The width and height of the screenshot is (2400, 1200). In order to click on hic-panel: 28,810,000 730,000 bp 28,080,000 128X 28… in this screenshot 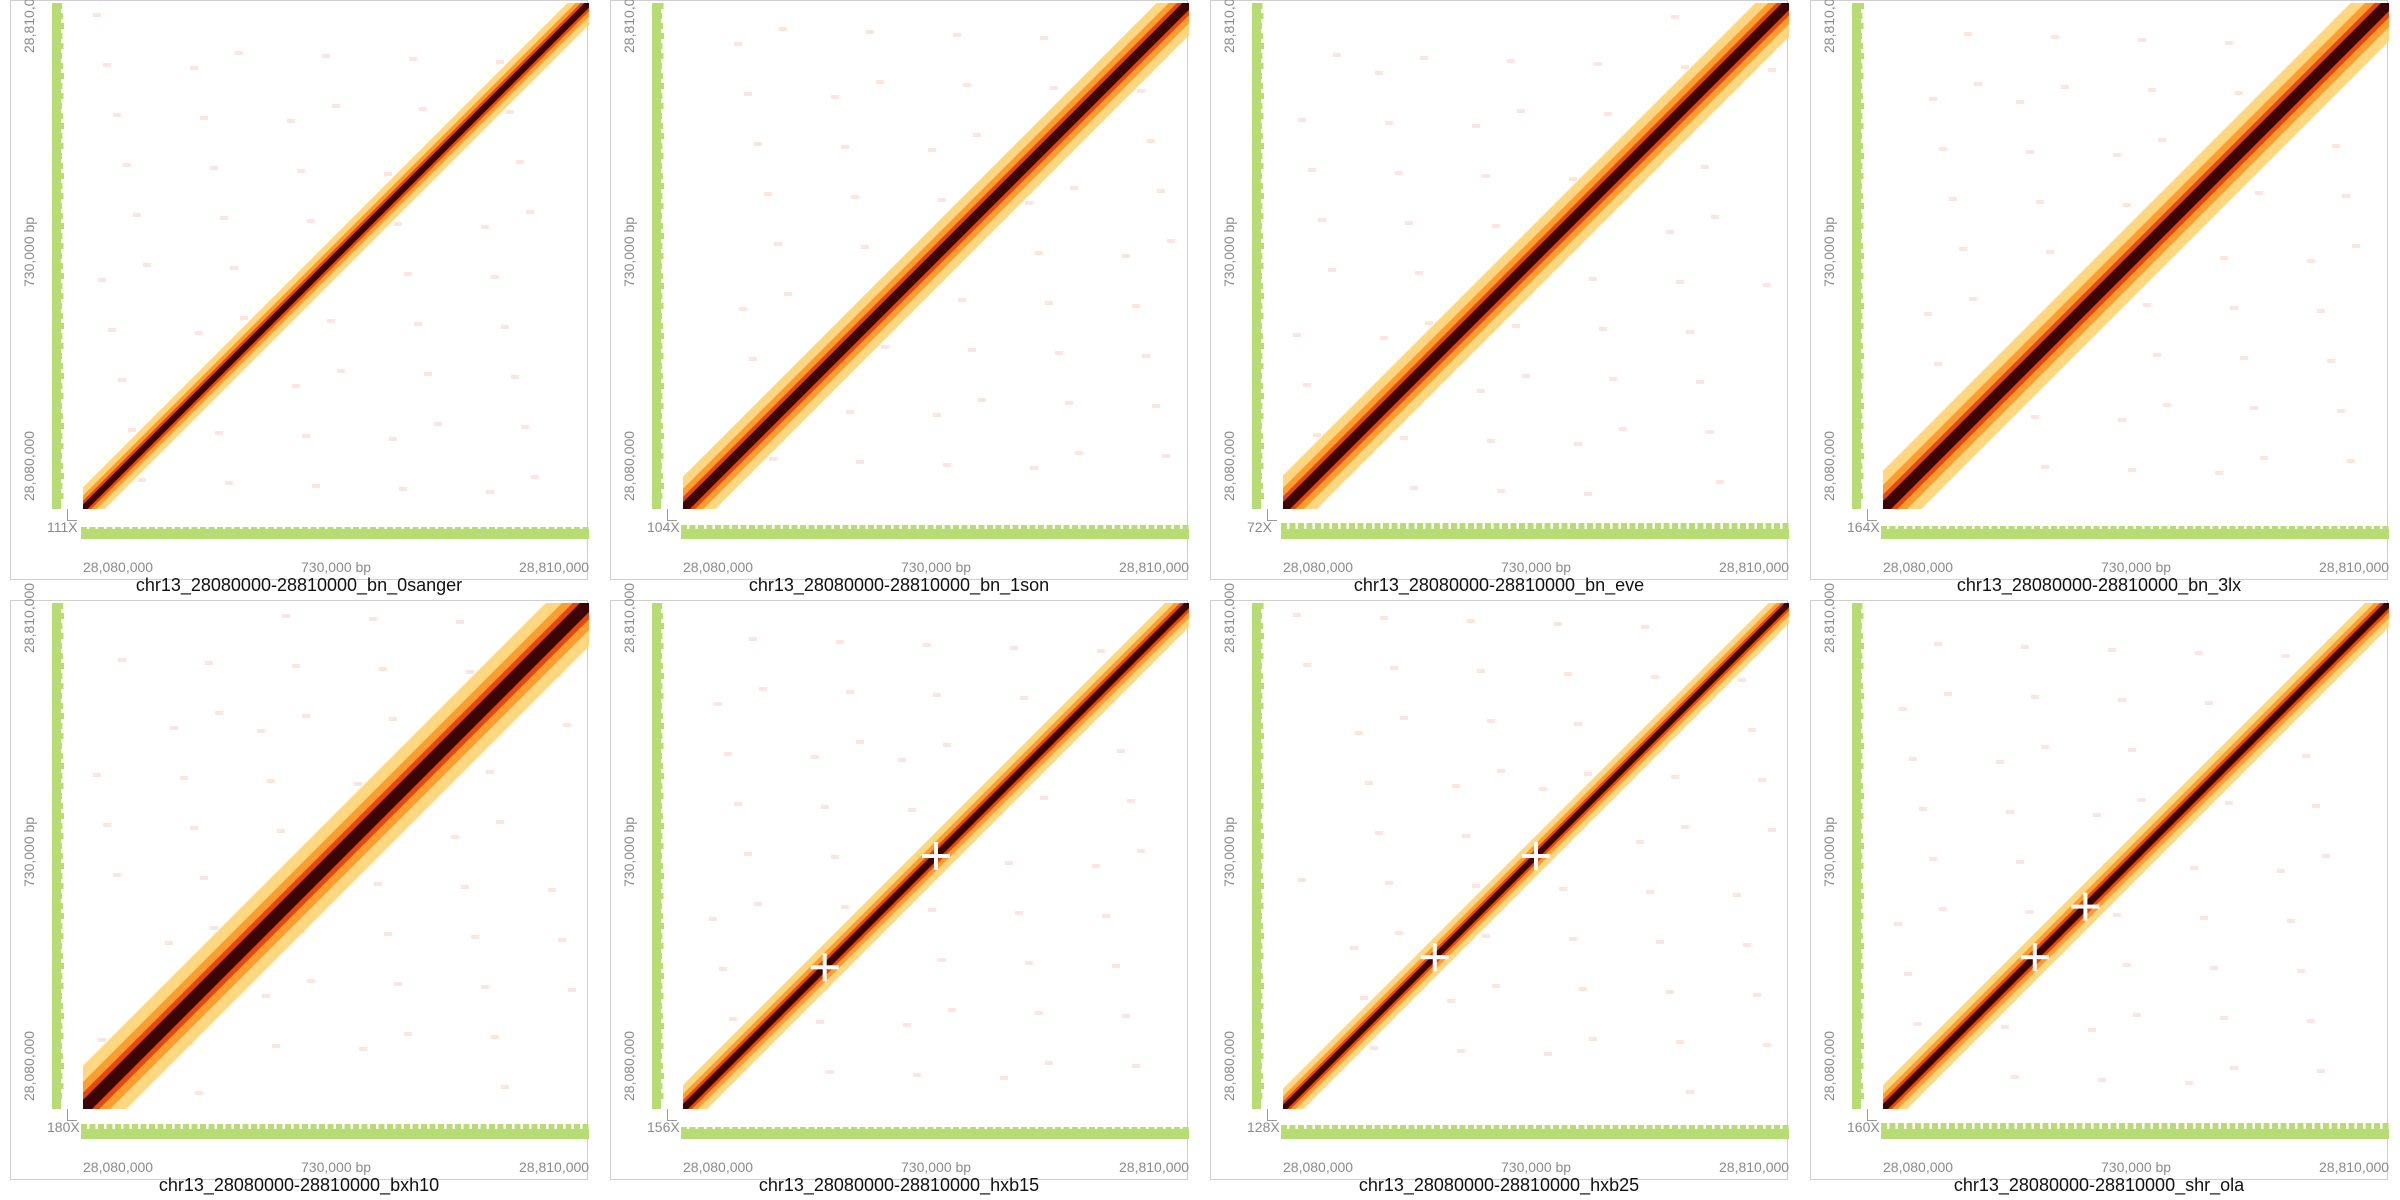, I will do `click(1500, 891)`.